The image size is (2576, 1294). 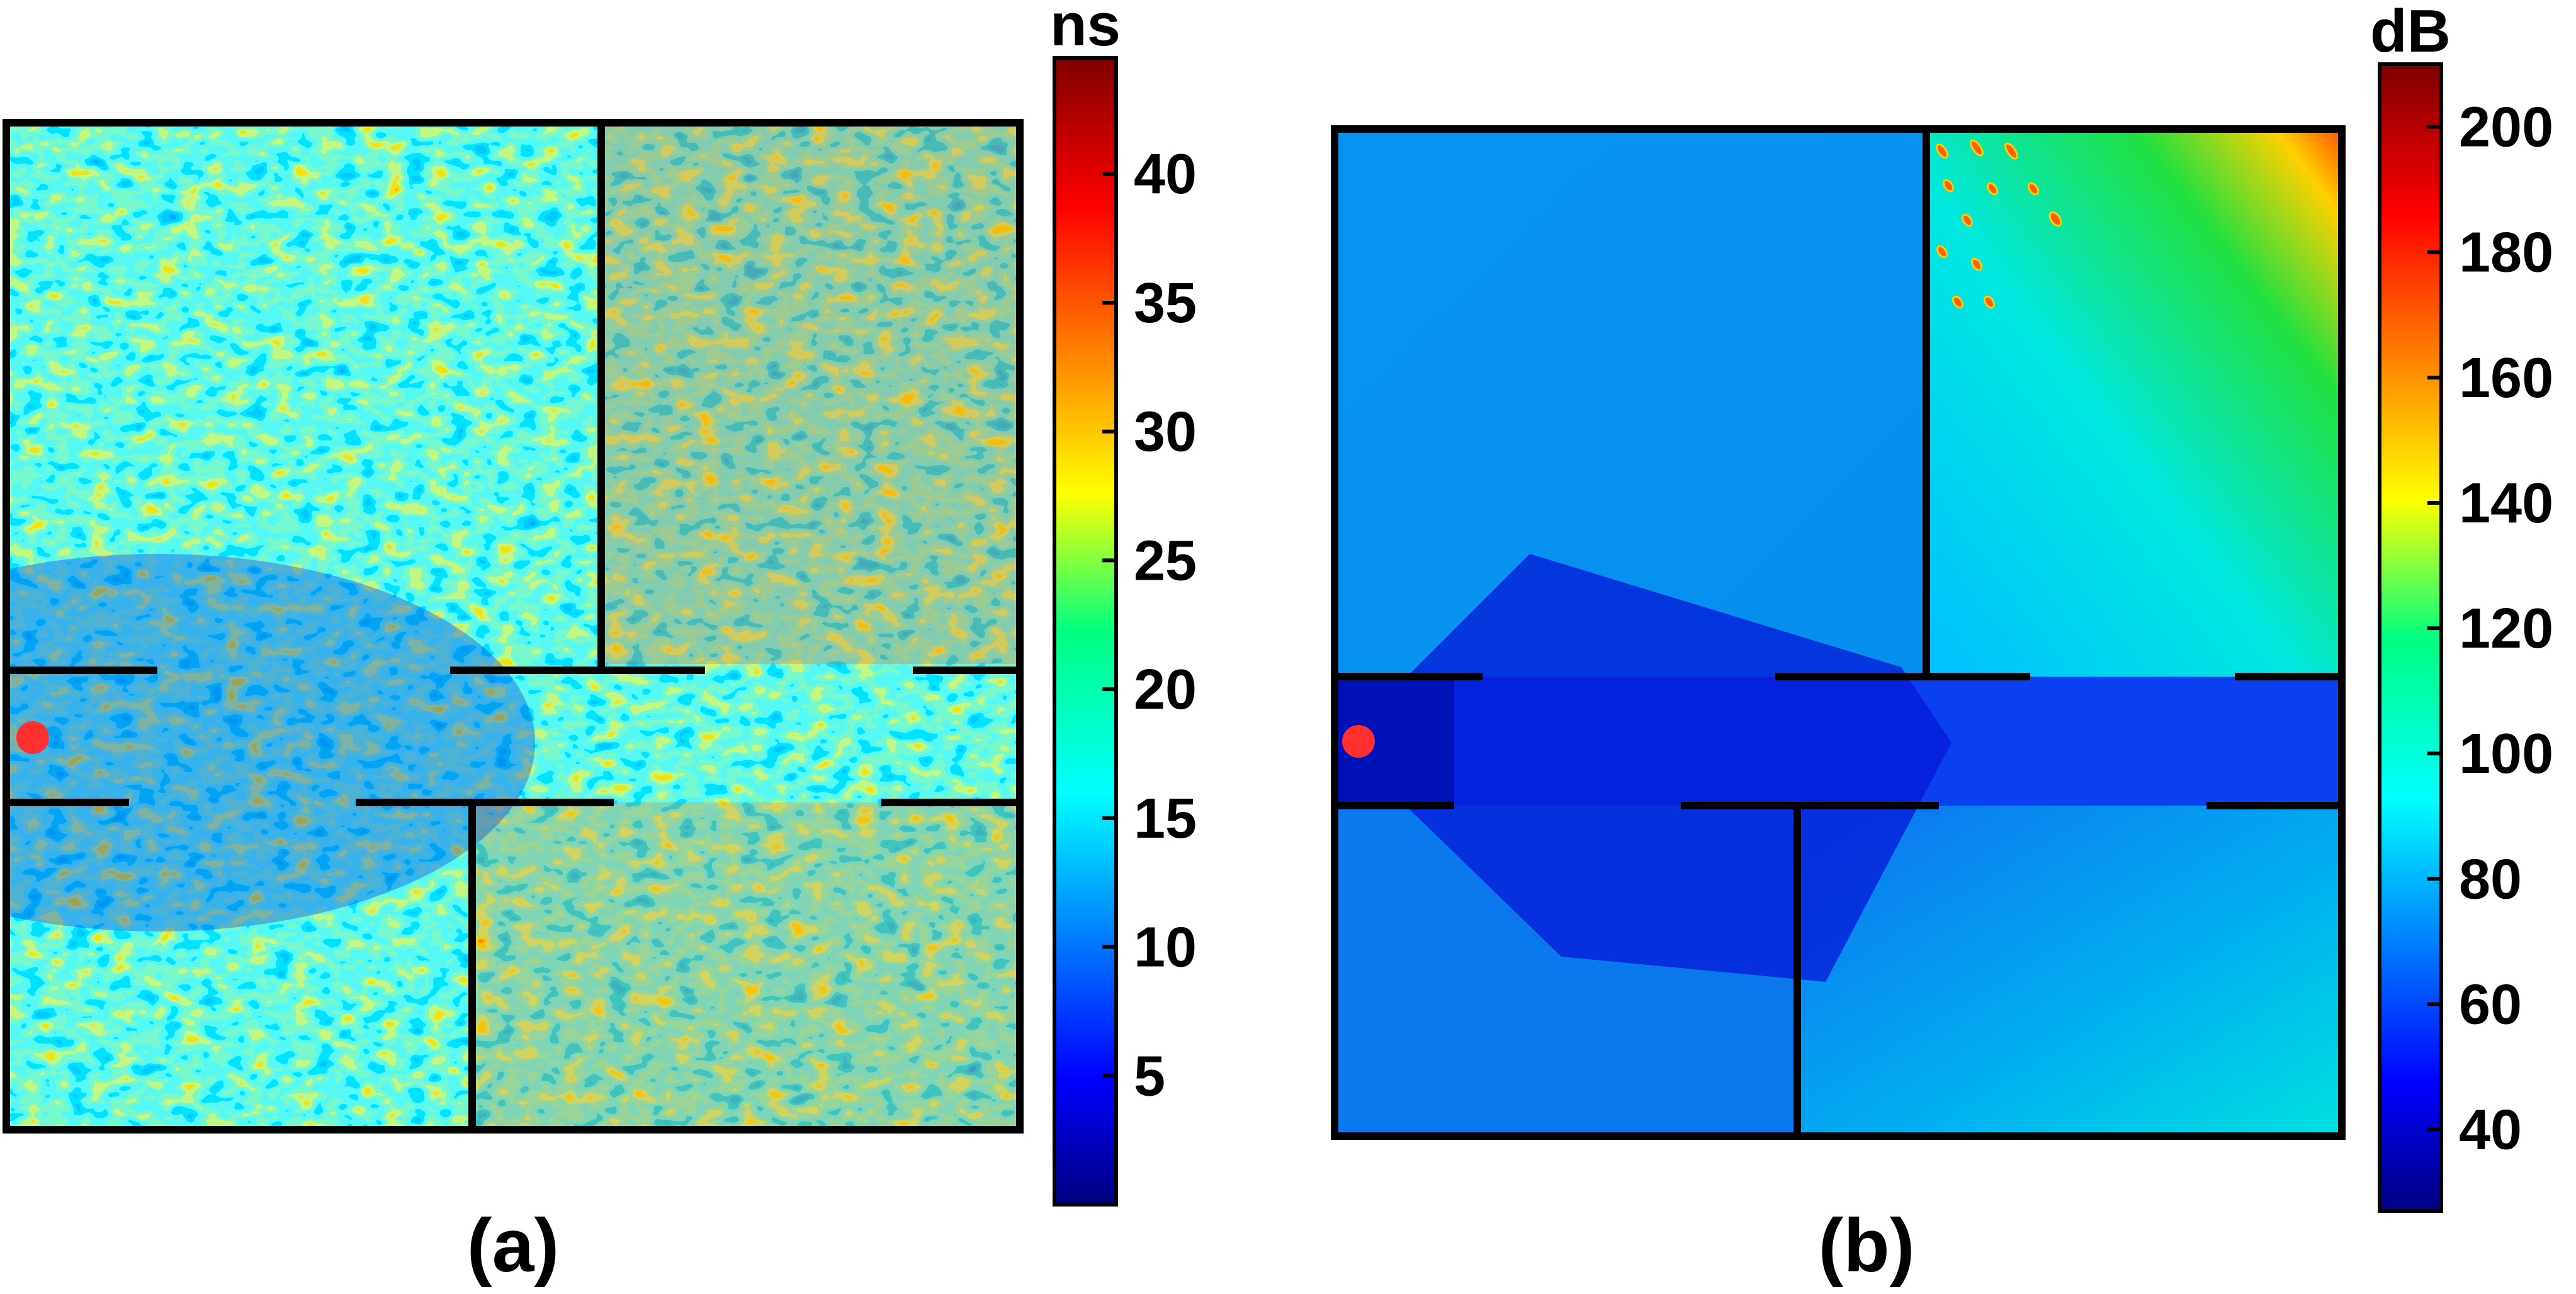 I want to click on colorbar-b-tick-label: 140, so click(x=2506, y=503).